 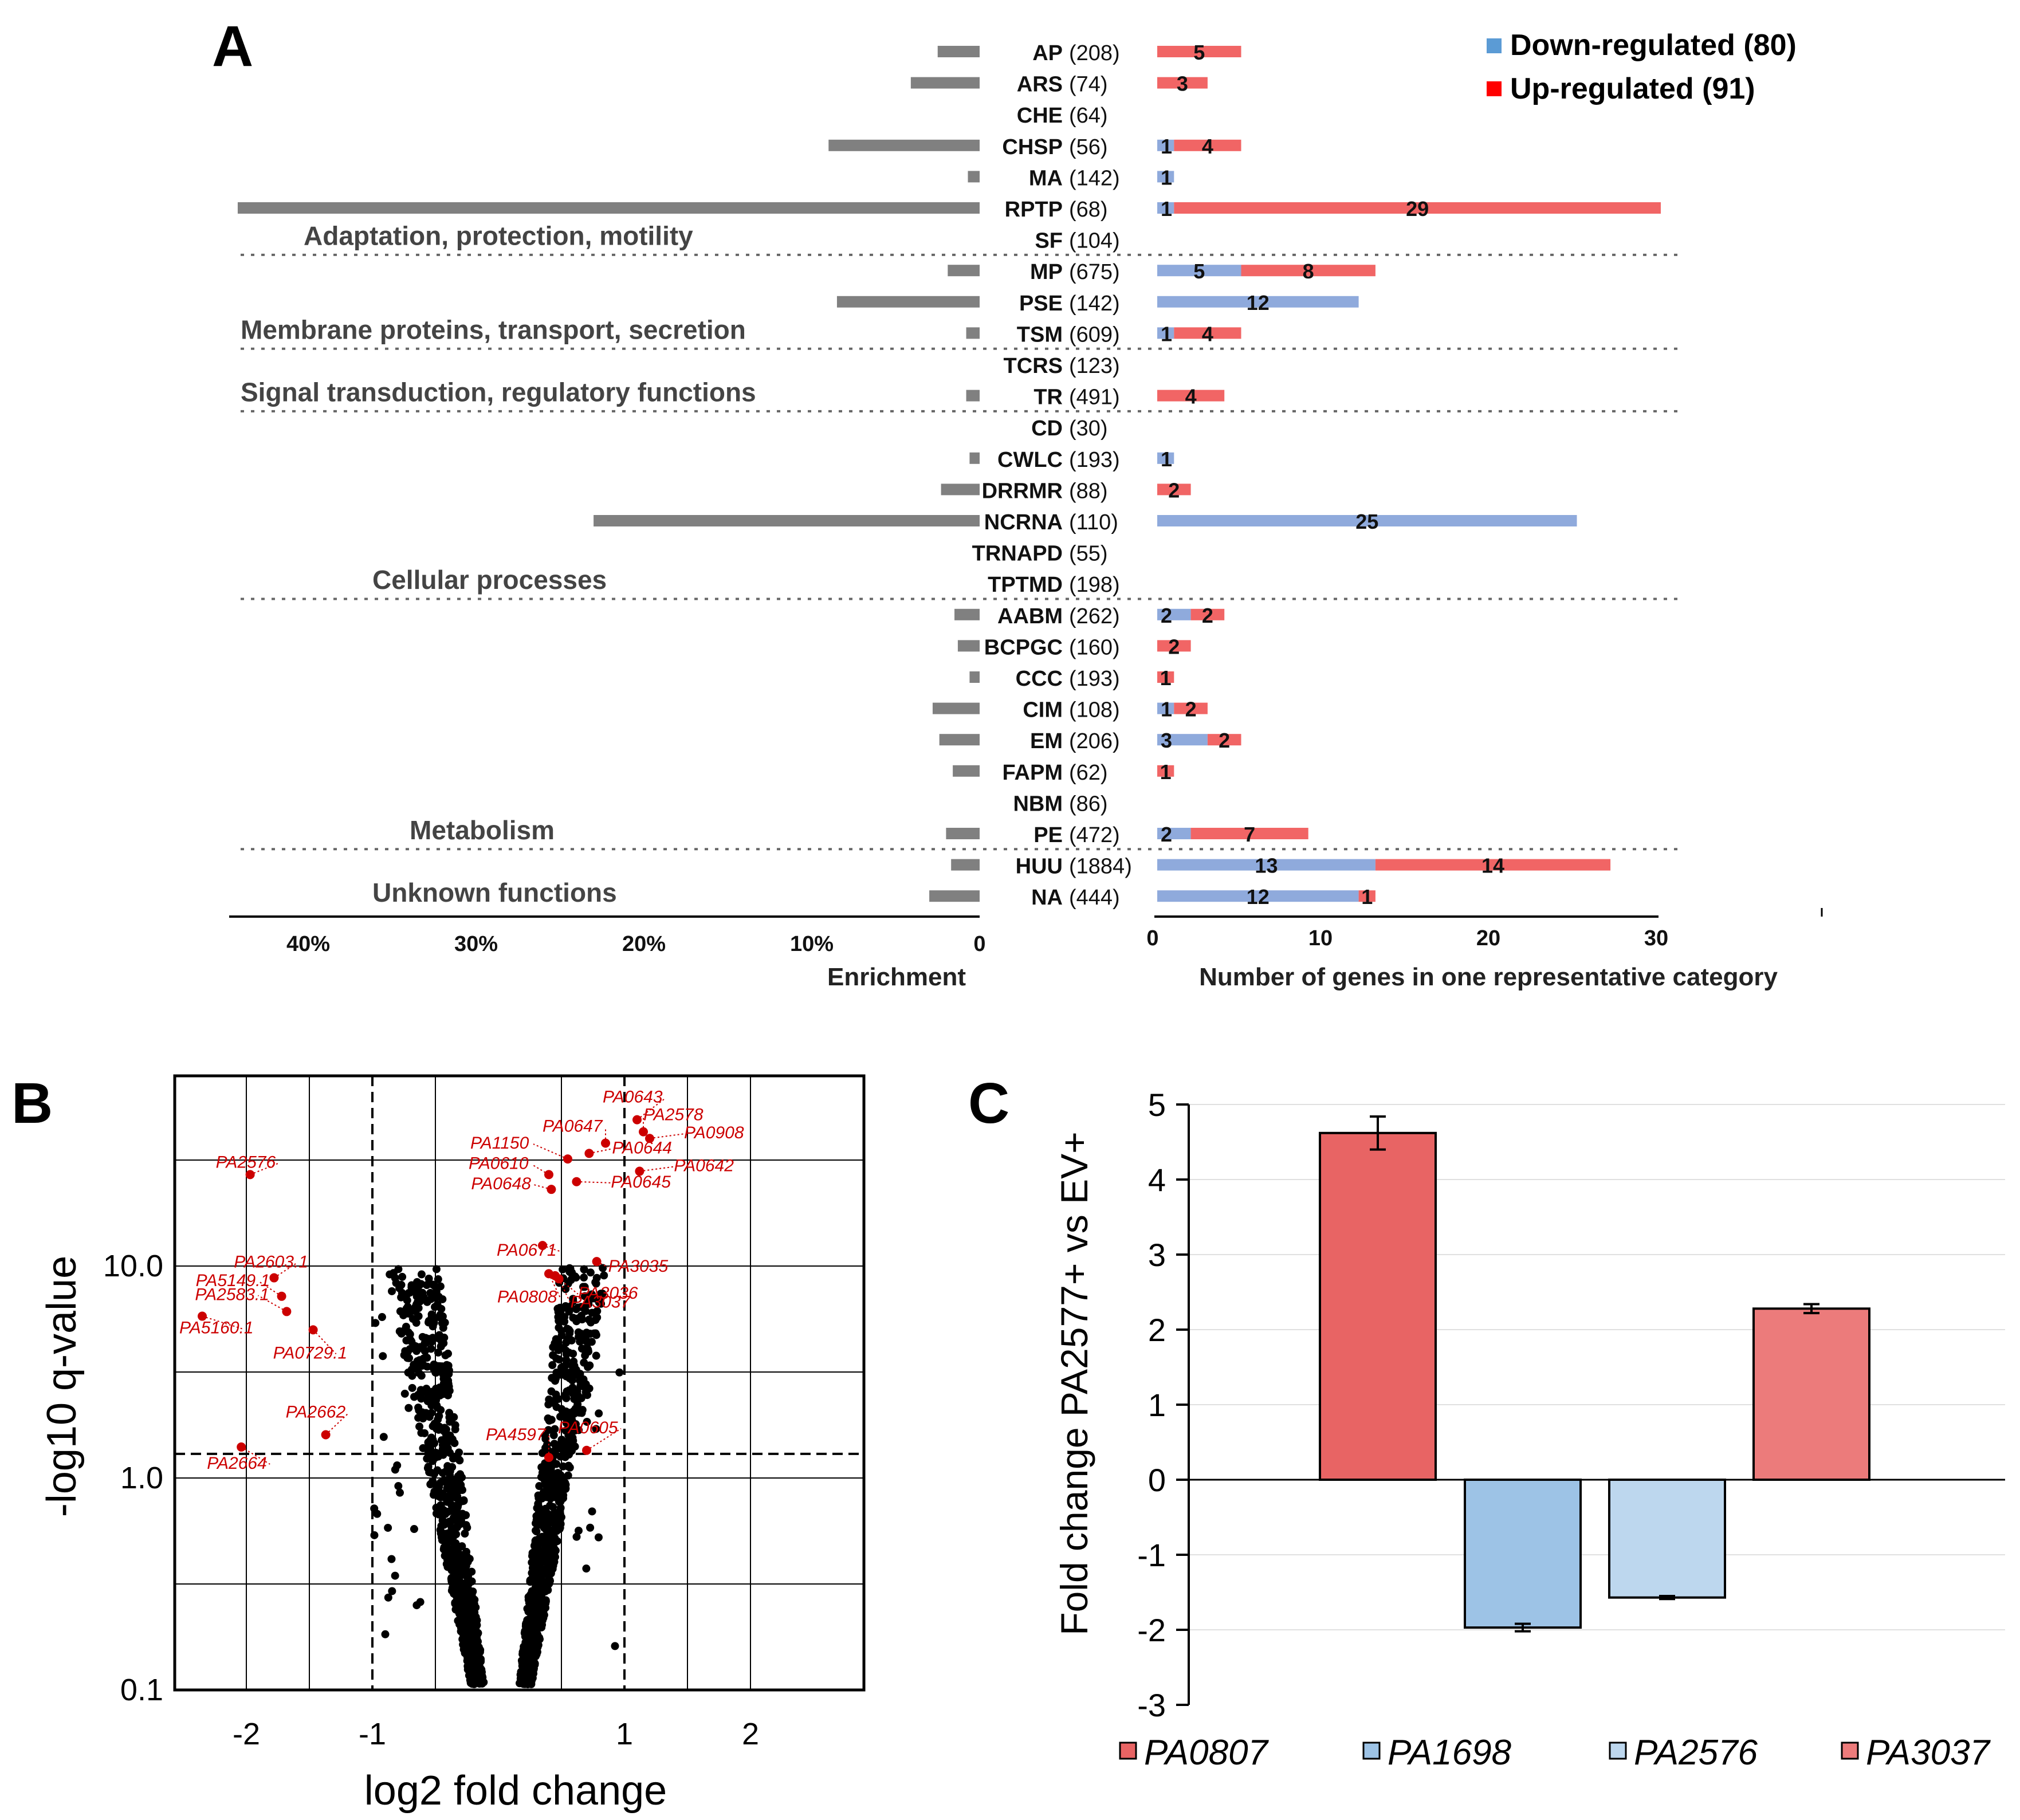 I want to click on category-count-cd: (30), so click(x=1088, y=428).